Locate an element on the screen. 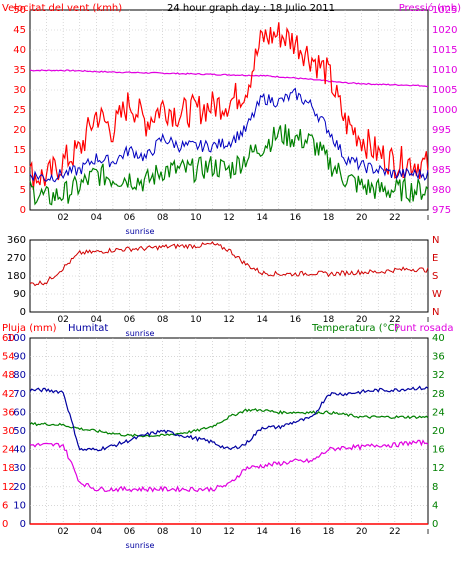 Image resolution: width=465 pixels, height=563 pixels. compass-tick-2-1: W is located at coordinates (437, 294).